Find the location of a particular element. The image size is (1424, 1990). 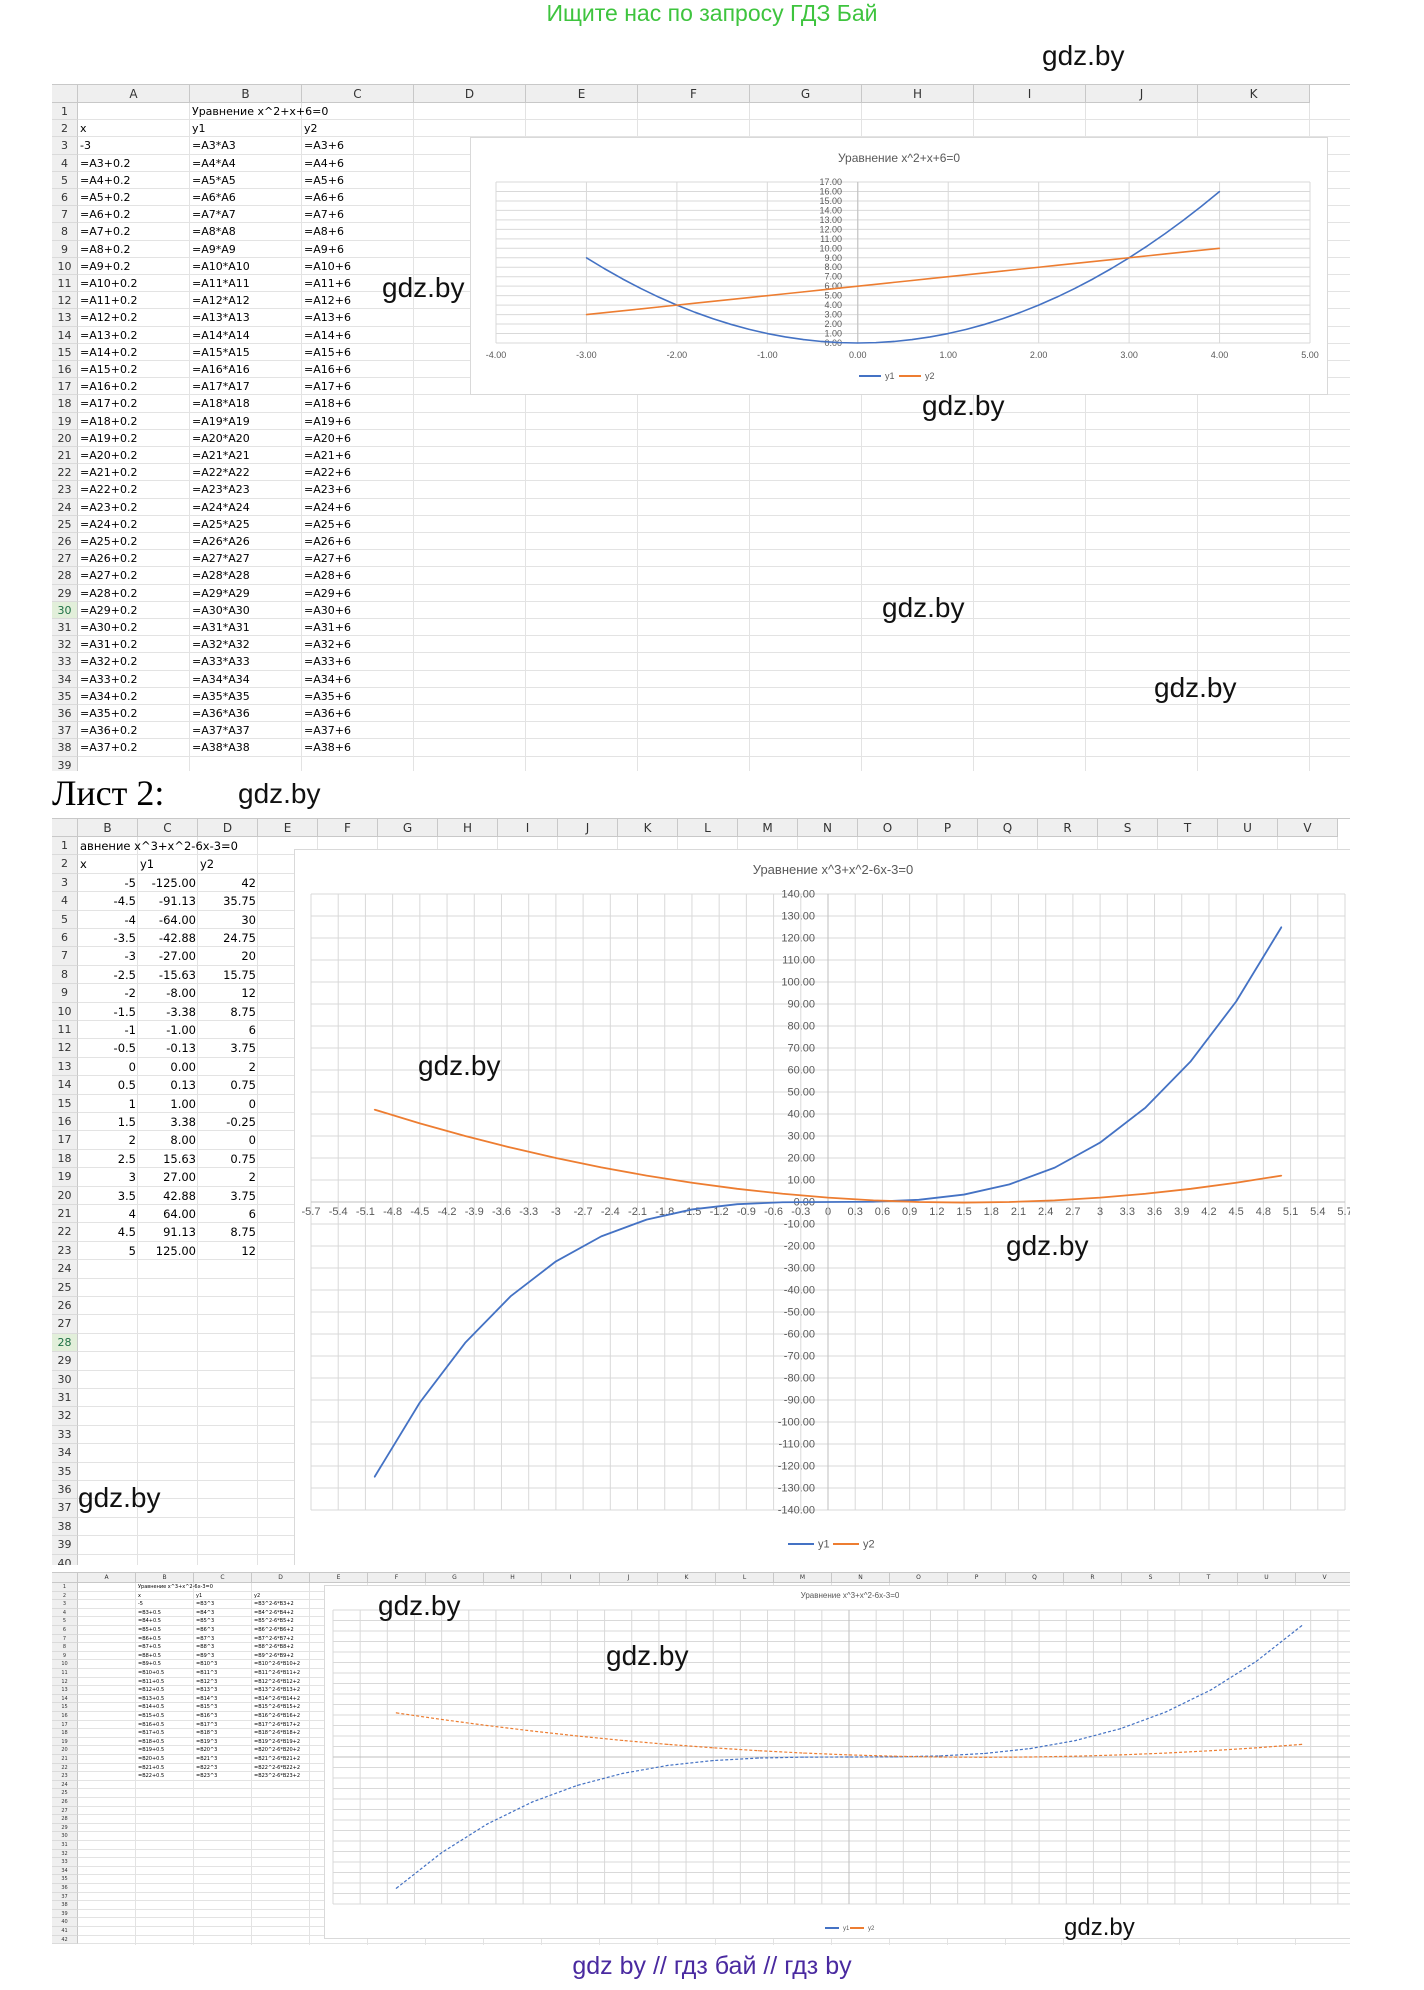

cell: =A7+0.2 is located at coordinates (105, 232).